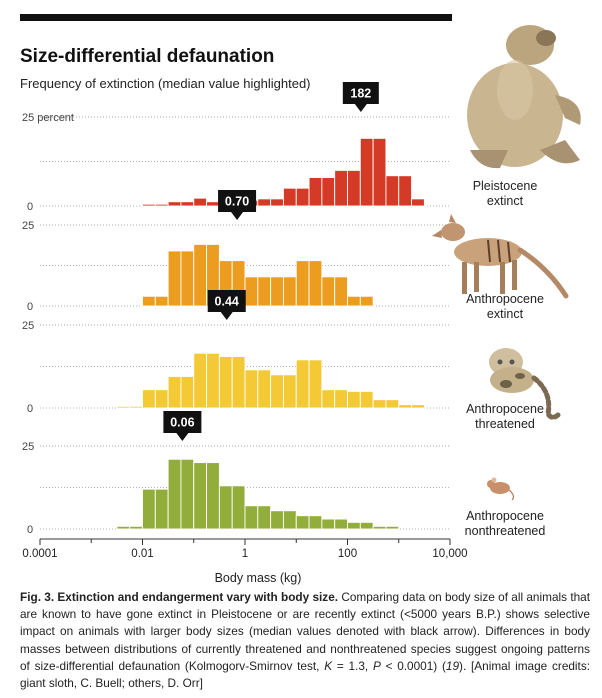 This screenshot has width=602, height=698. Describe the element at coordinates (376, 665) in the screenshot. I see `caption-p-symbol: P` at that location.